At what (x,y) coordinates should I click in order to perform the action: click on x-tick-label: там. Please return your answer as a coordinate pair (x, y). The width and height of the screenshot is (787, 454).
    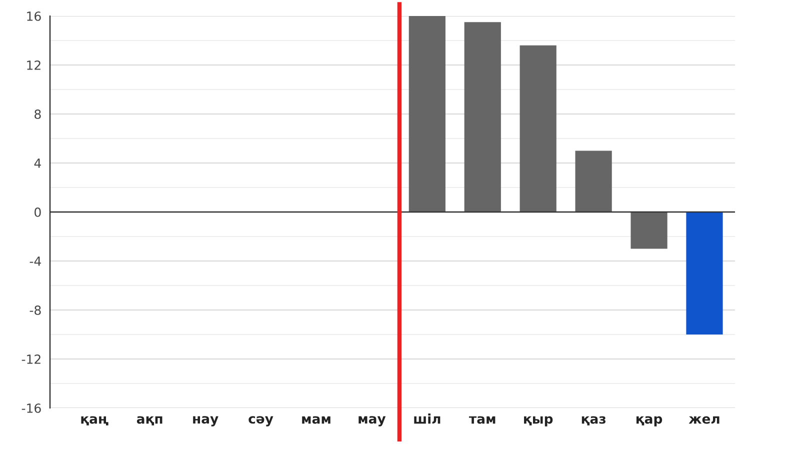
    Looking at the image, I should click on (482, 420).